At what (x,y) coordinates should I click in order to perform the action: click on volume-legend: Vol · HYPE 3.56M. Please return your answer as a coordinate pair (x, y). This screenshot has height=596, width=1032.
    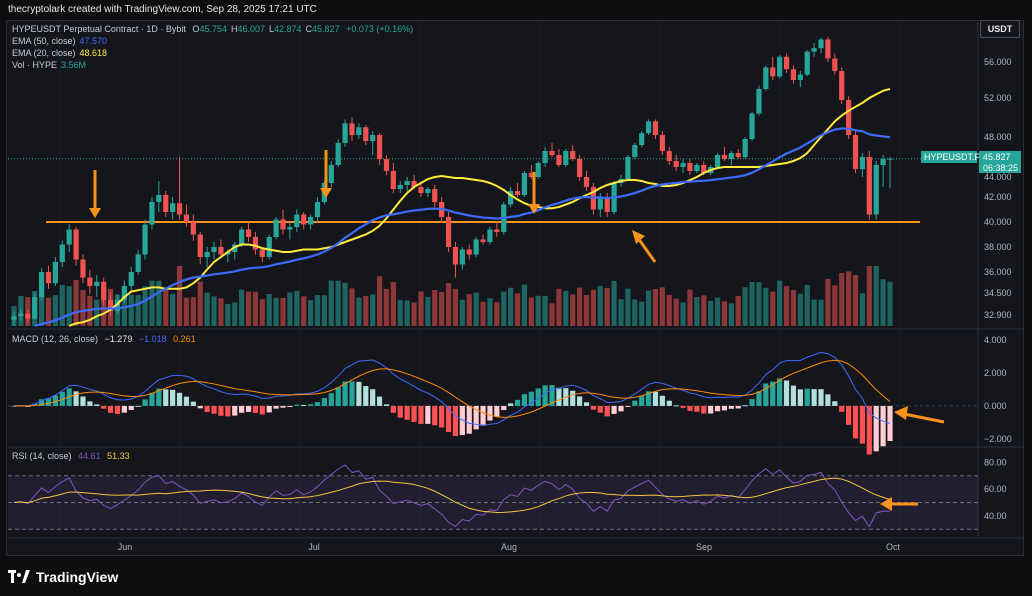
    Looking at the image, I should click on (49, 65).